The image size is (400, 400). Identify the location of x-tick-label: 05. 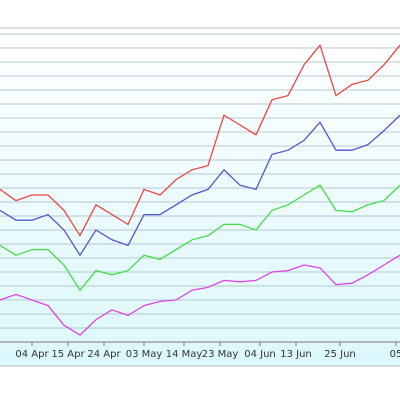
(395, 354).